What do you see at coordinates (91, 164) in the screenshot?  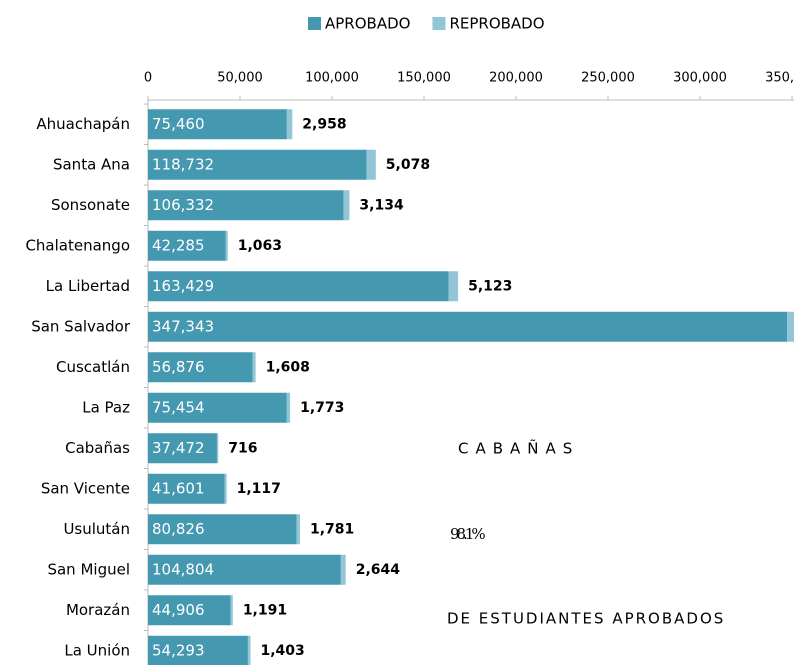 I see `y-tick-label: Santa Ana` at bounding box center [91, 164].